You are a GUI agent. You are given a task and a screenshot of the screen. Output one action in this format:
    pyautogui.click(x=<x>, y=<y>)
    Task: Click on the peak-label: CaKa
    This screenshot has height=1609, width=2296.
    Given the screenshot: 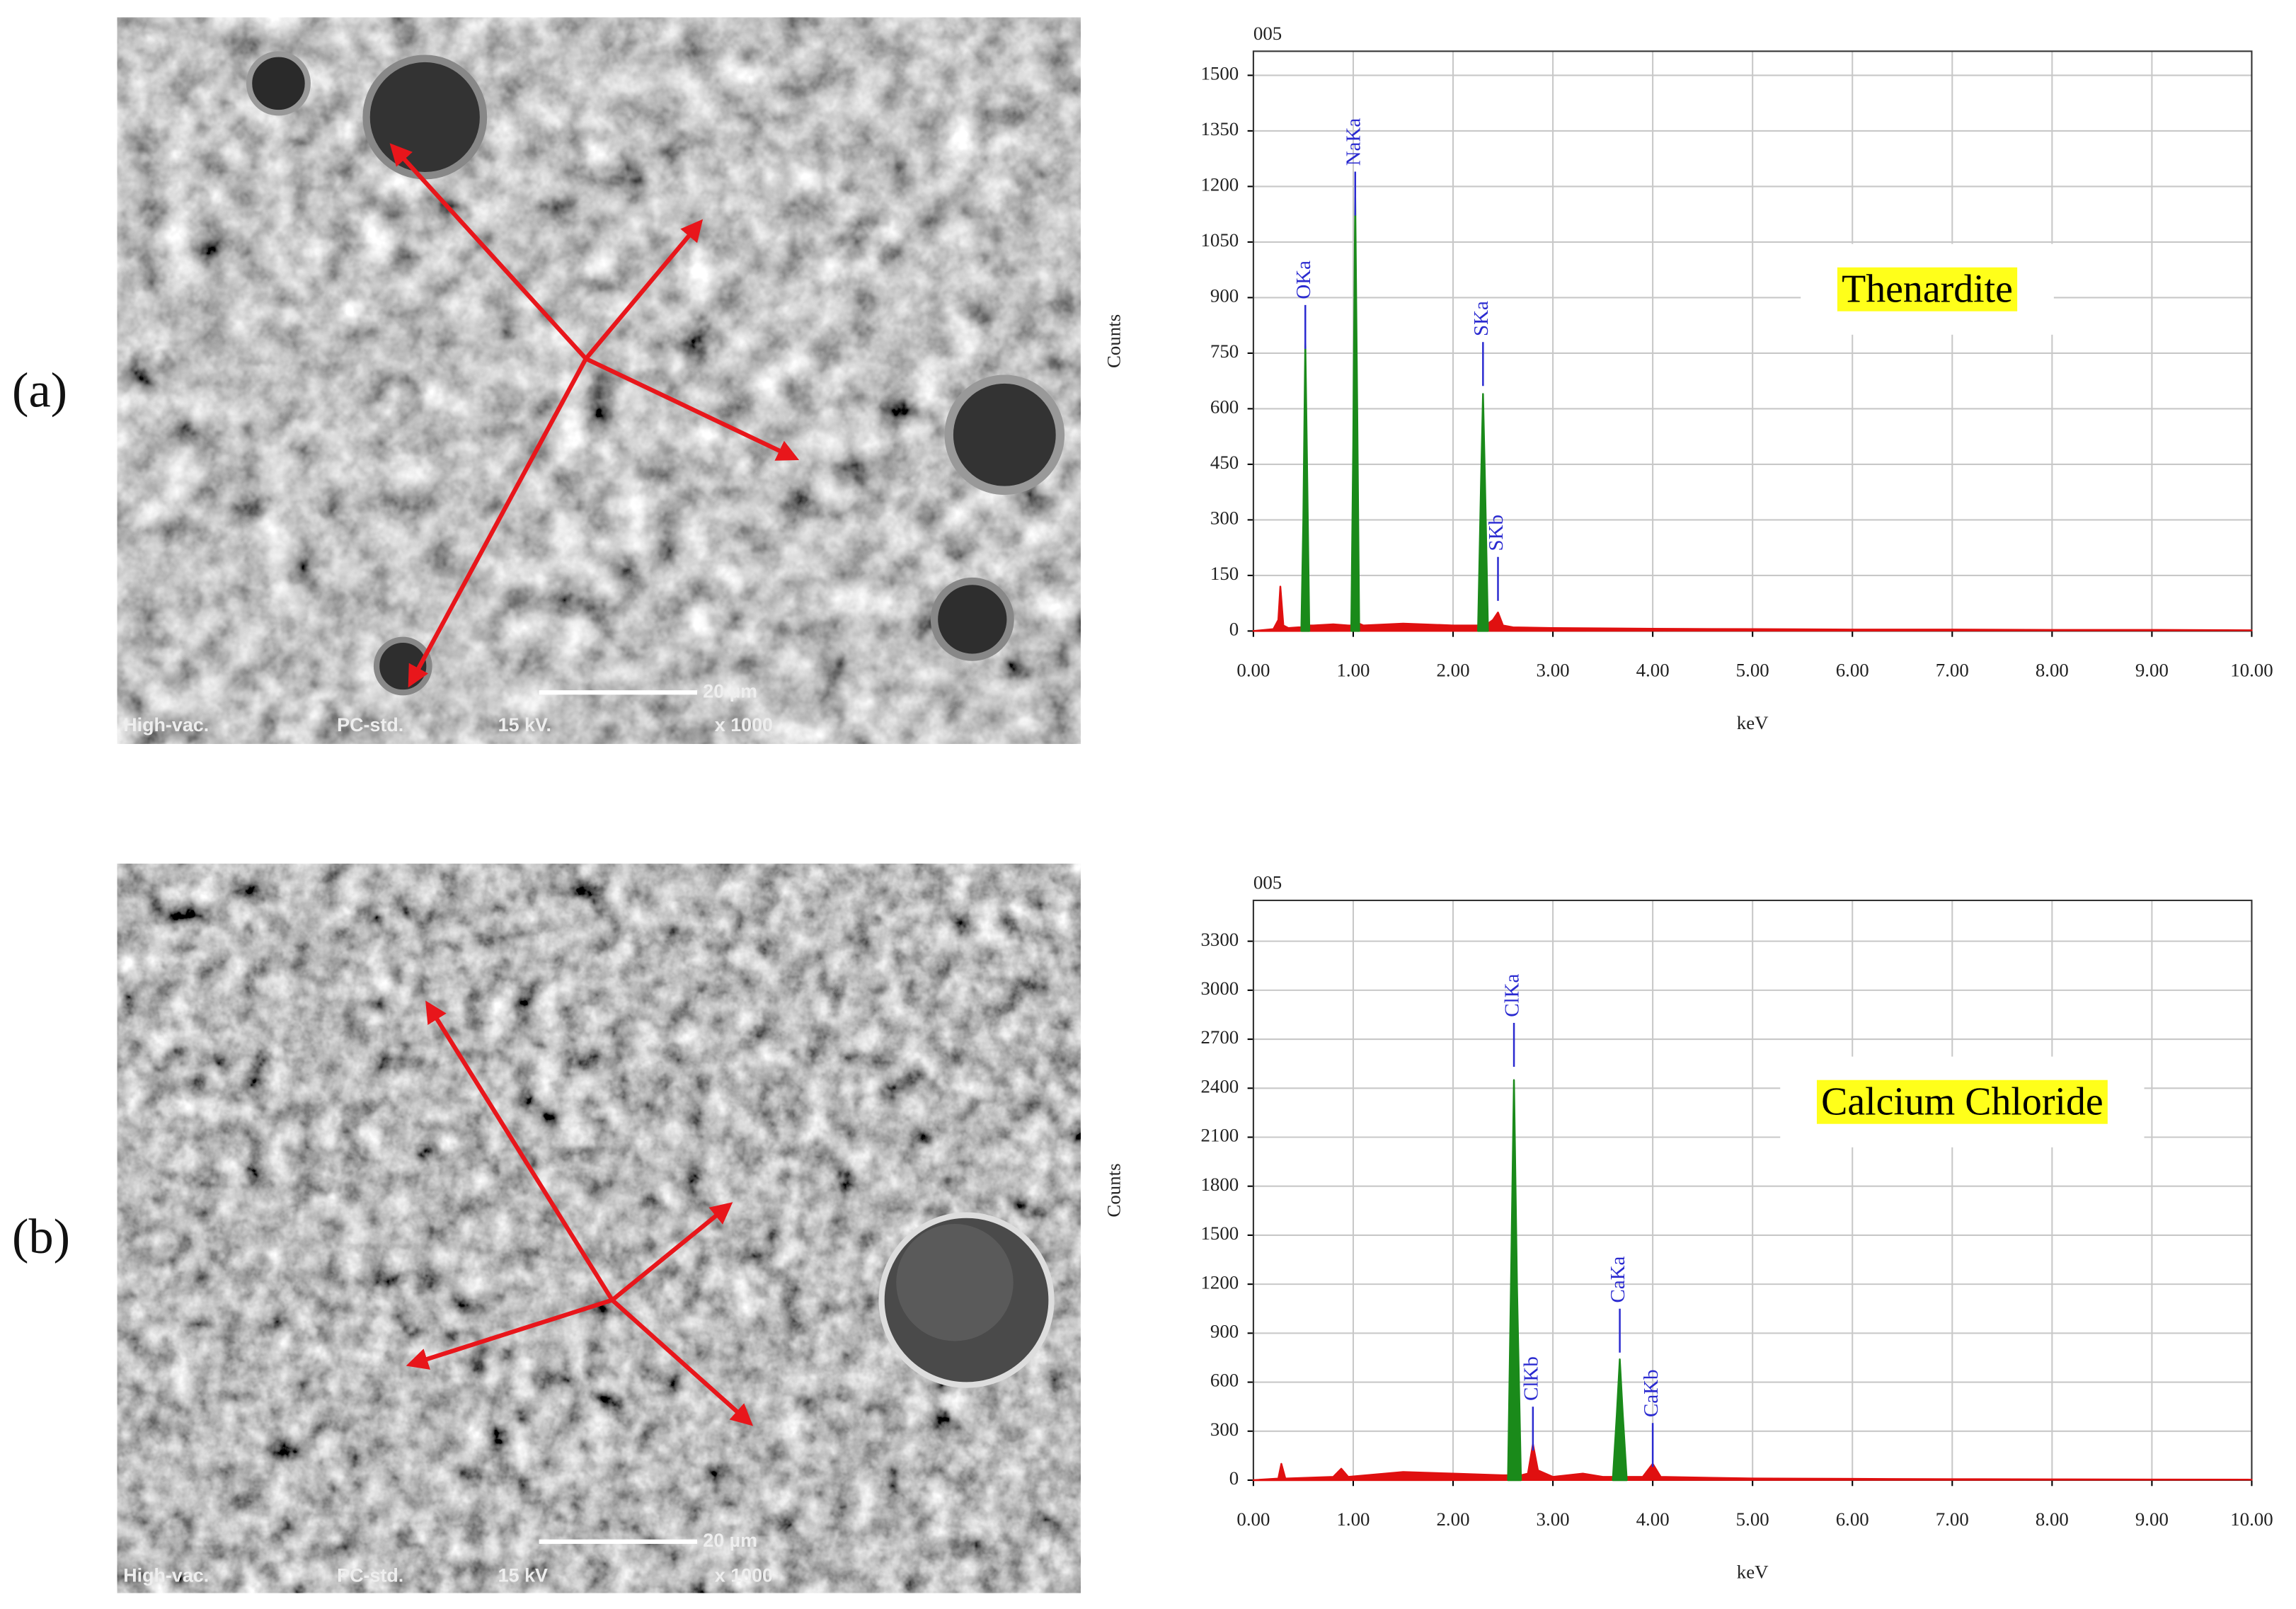 What is the action you would take?
    pyautogui.click(x=1618, y=1279)
    